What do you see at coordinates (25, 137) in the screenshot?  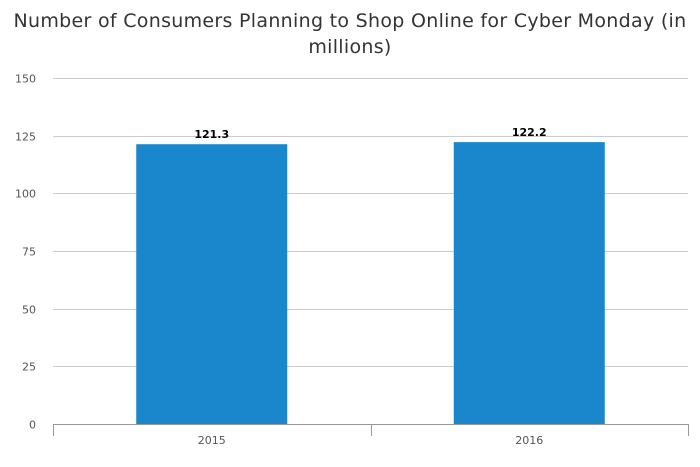 I see `y-tick-label-125: 125` at bounding box center [25, 137].